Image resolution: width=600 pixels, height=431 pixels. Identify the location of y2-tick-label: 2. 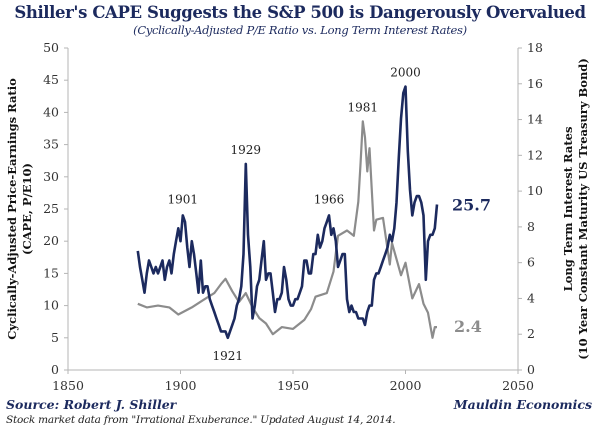
(531, 333).